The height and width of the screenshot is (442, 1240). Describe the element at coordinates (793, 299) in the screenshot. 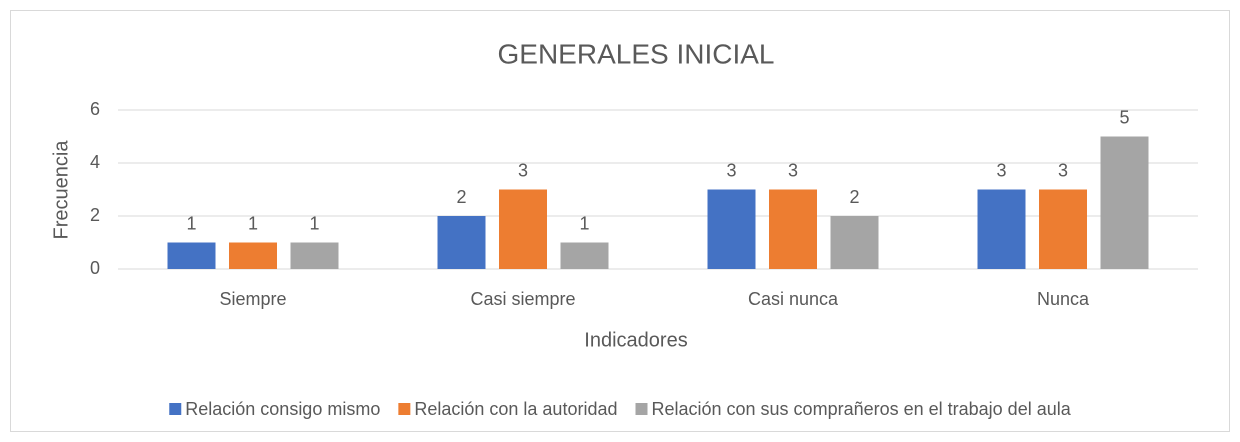

I see `x-tick-label: Casi nunca` at that location.